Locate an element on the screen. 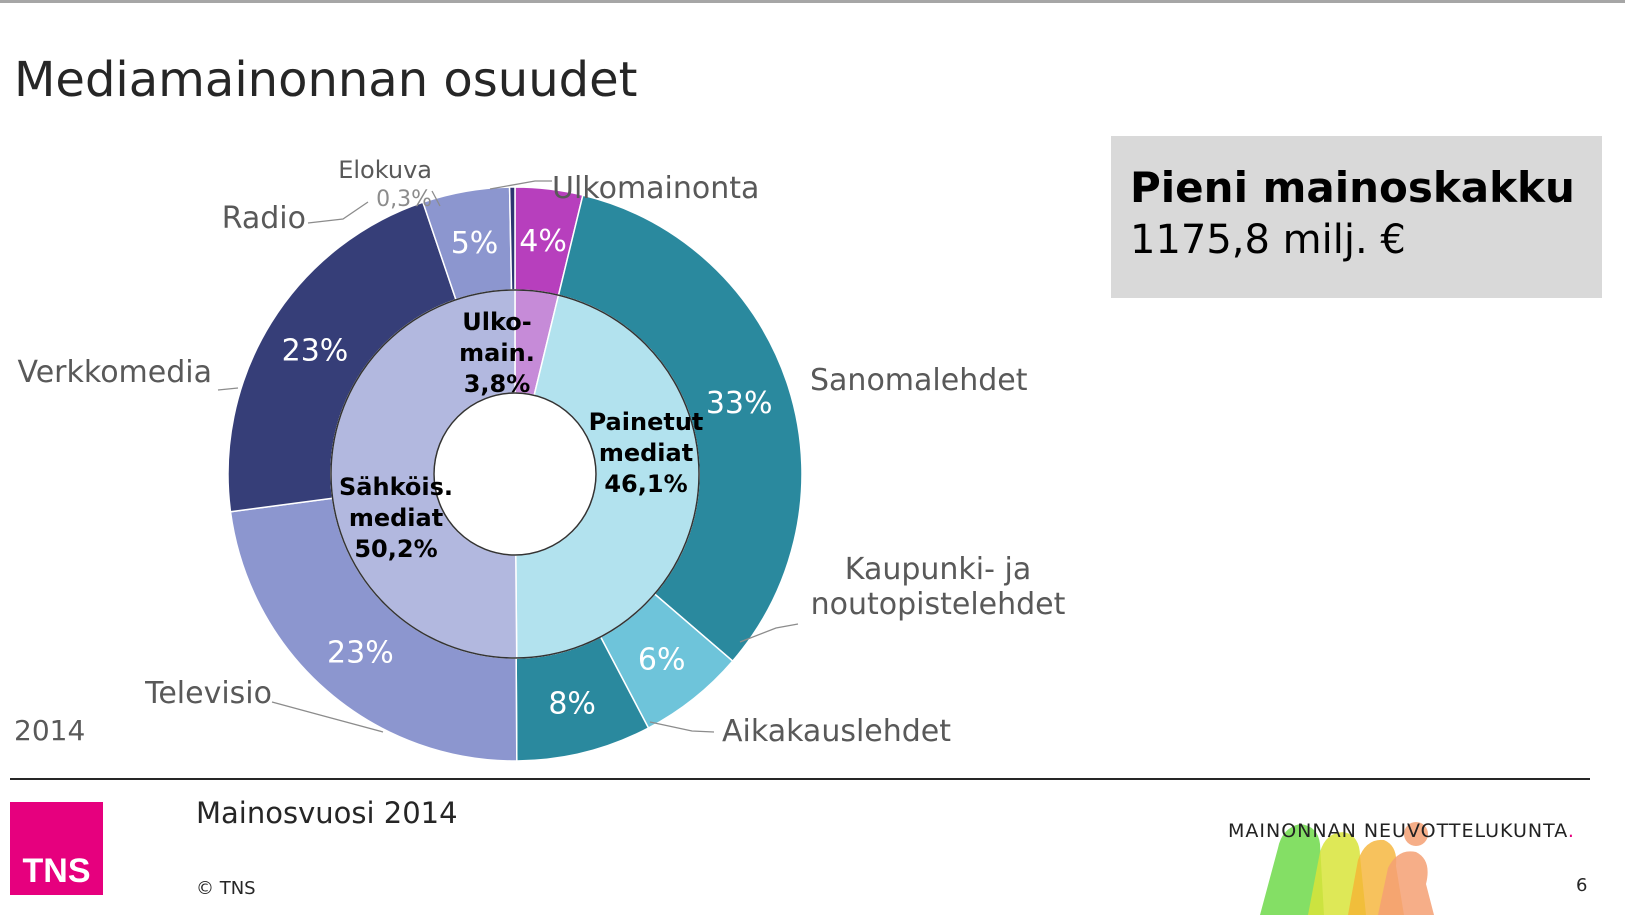  leader-ulkomainonta is located at coordinates (520, 185).